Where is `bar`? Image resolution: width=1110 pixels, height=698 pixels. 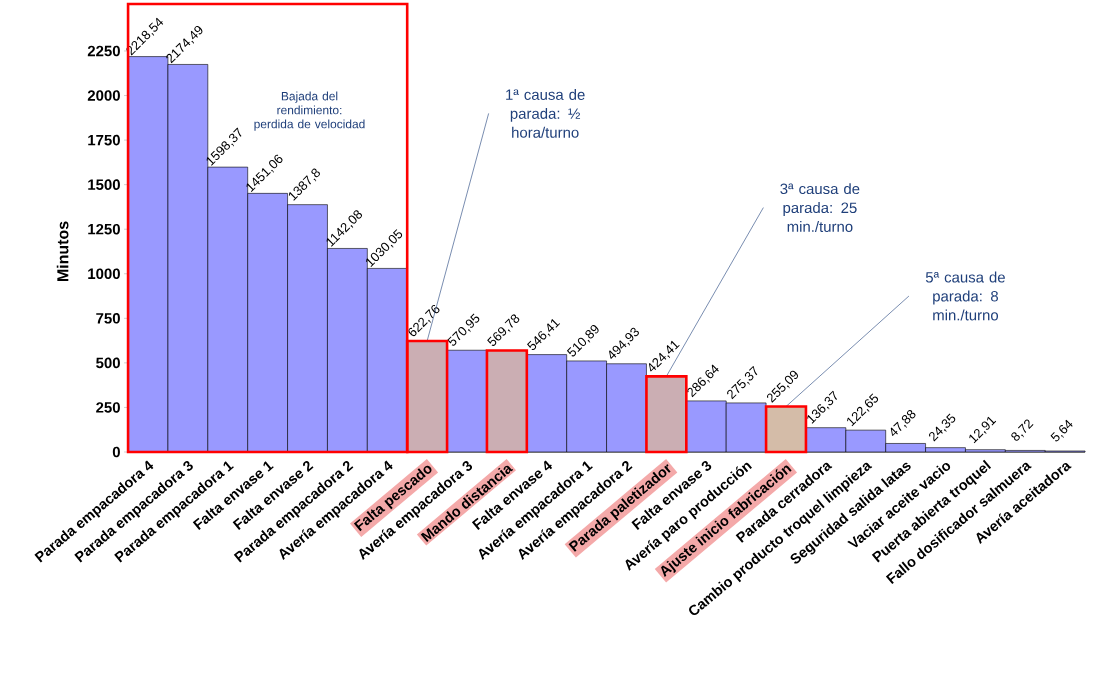
bar is located at coordinates (467, 401).